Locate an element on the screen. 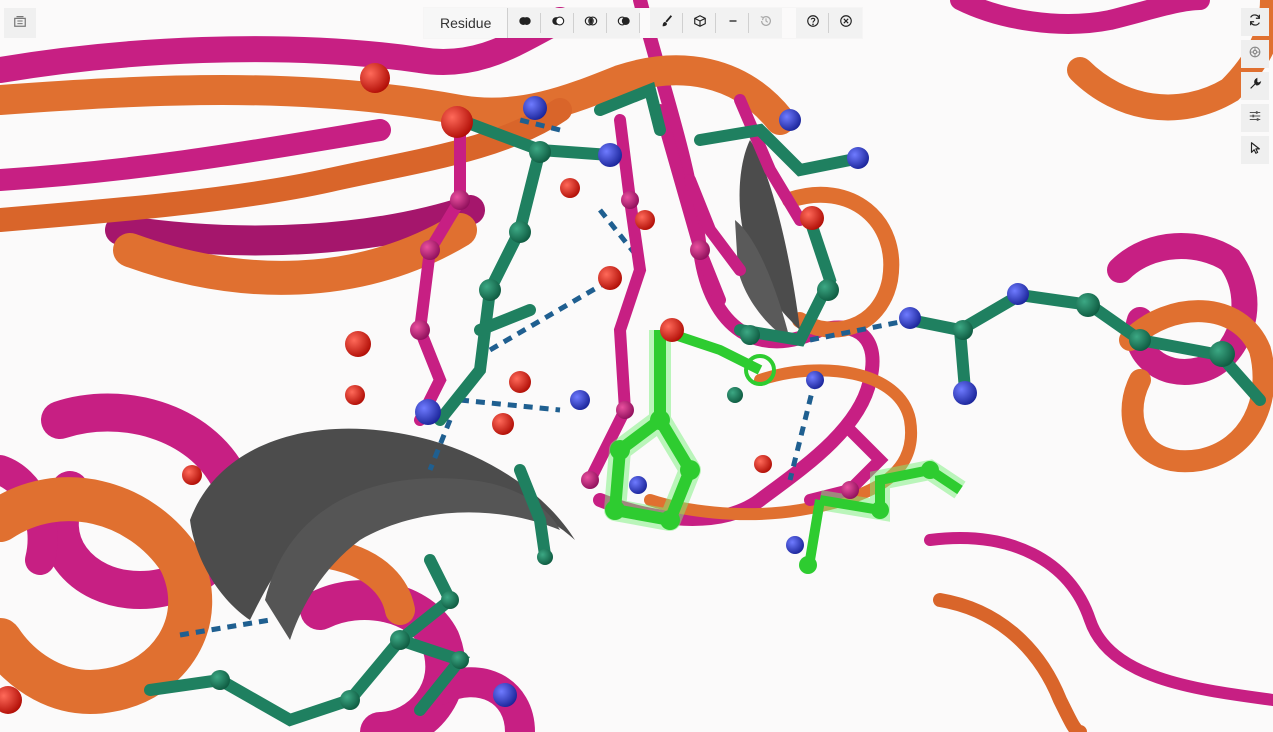  representation-button is located at coordinates (700, 23).